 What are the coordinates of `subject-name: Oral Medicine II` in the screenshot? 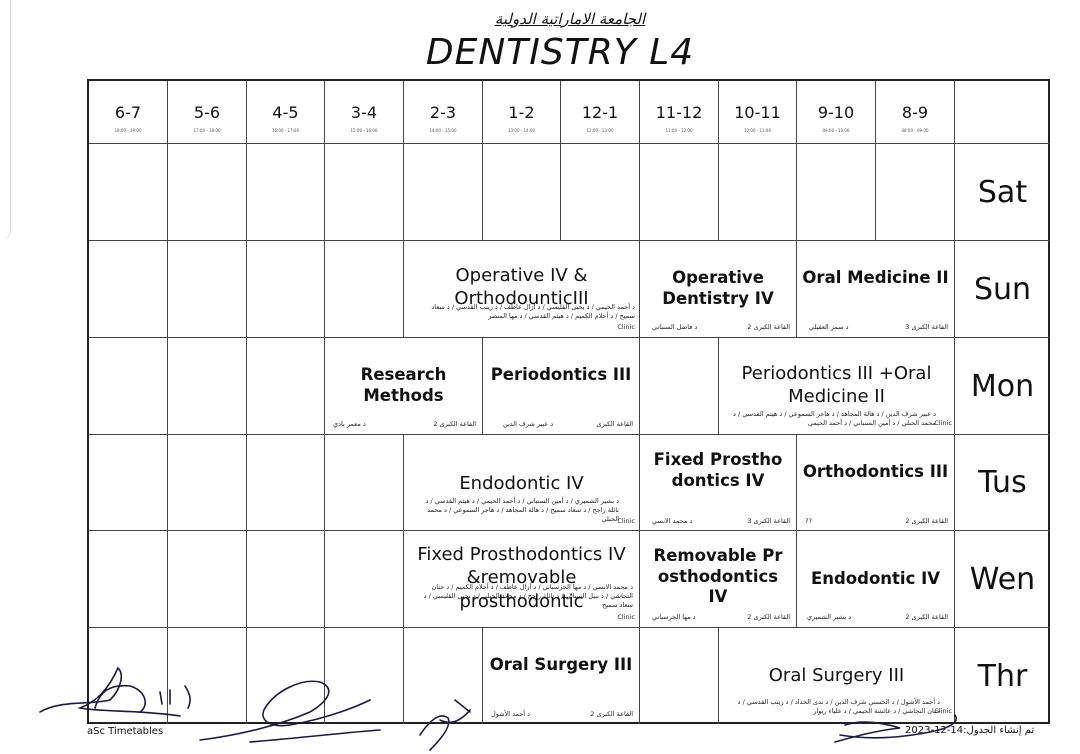 It's located at (875, 277).